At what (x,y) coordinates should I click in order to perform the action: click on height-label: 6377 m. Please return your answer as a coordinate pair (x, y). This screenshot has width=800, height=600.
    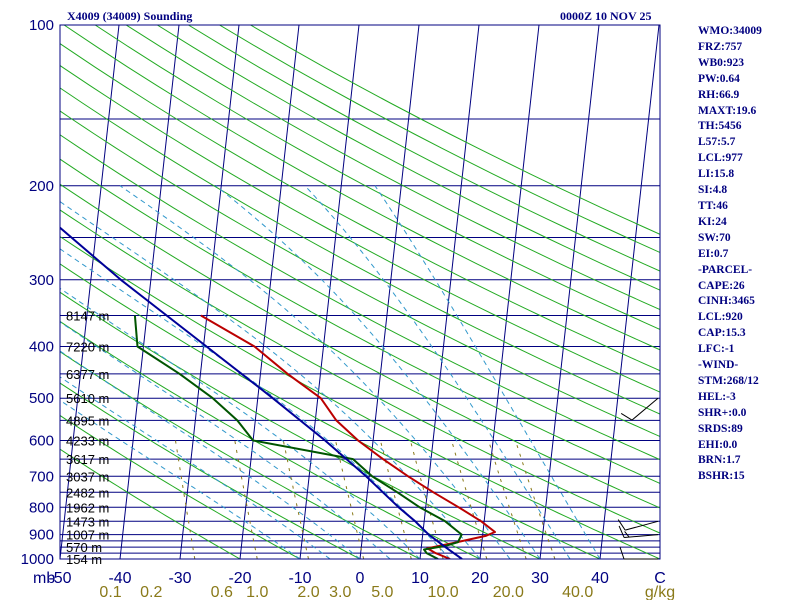
    Looking at the image, I should click on (87, 374).